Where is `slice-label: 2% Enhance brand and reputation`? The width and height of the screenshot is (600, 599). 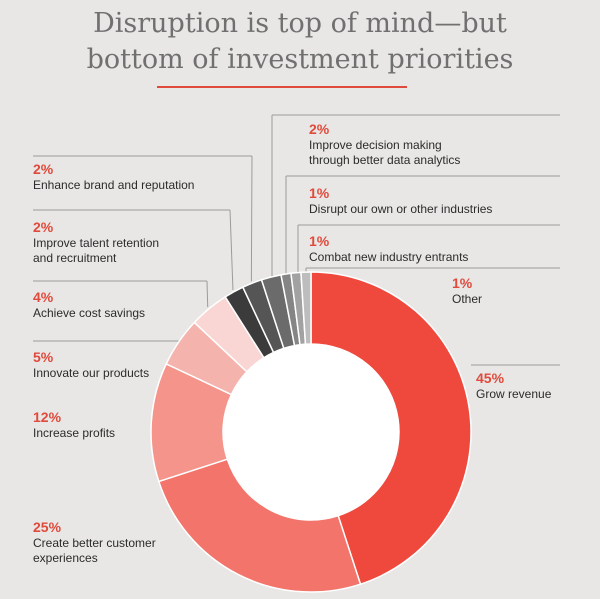 slice-label: 2% Enhance brand and reputation is located at coordinates (113, 176).